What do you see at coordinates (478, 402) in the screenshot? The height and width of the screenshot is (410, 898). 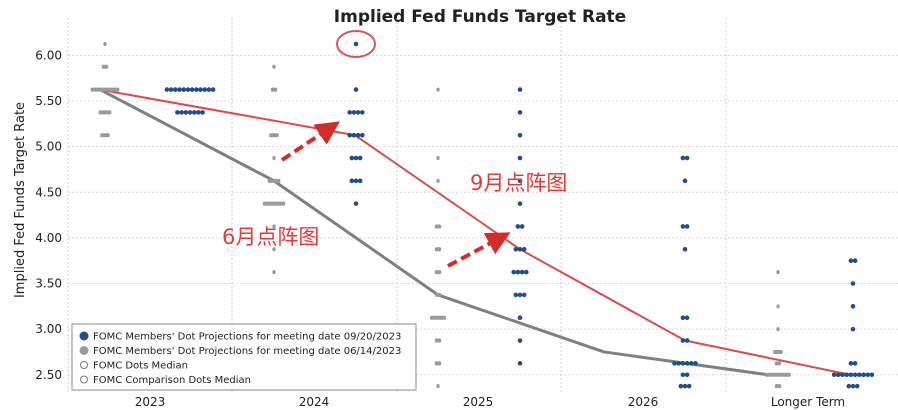 I see `x-tick-label: 2025` at bounding box center [478, 402].